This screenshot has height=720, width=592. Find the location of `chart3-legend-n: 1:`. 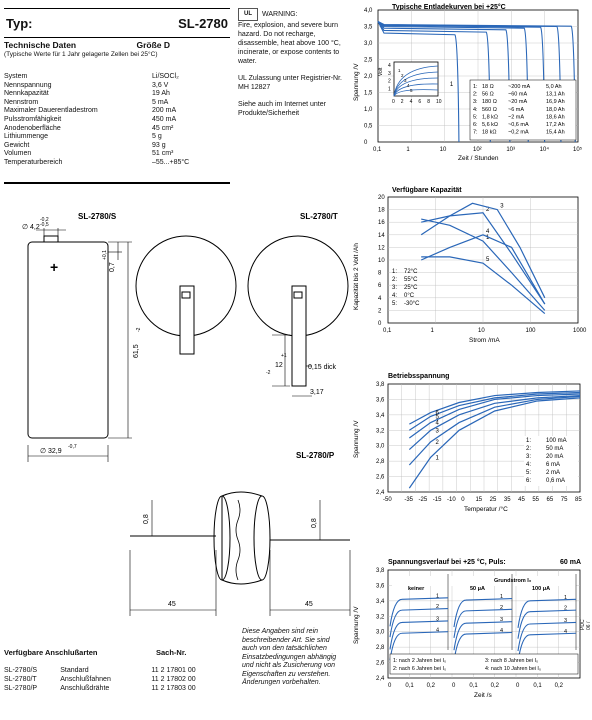

chart3-legend-n: 1: is located at coordinates (528, 441).